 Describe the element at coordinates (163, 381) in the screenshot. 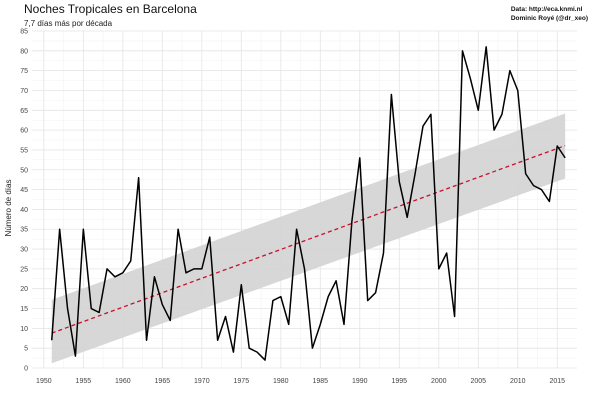

I see `x-tick-label: 1965` at that location.